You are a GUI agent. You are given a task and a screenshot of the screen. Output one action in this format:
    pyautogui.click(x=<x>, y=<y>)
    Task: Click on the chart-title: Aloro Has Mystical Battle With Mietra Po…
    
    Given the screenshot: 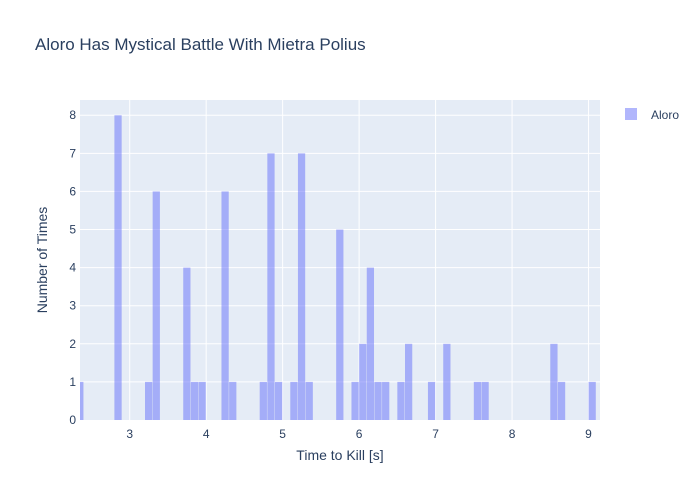 What is the action you would take?
    pyautogui.click(x=200, y=44)
    